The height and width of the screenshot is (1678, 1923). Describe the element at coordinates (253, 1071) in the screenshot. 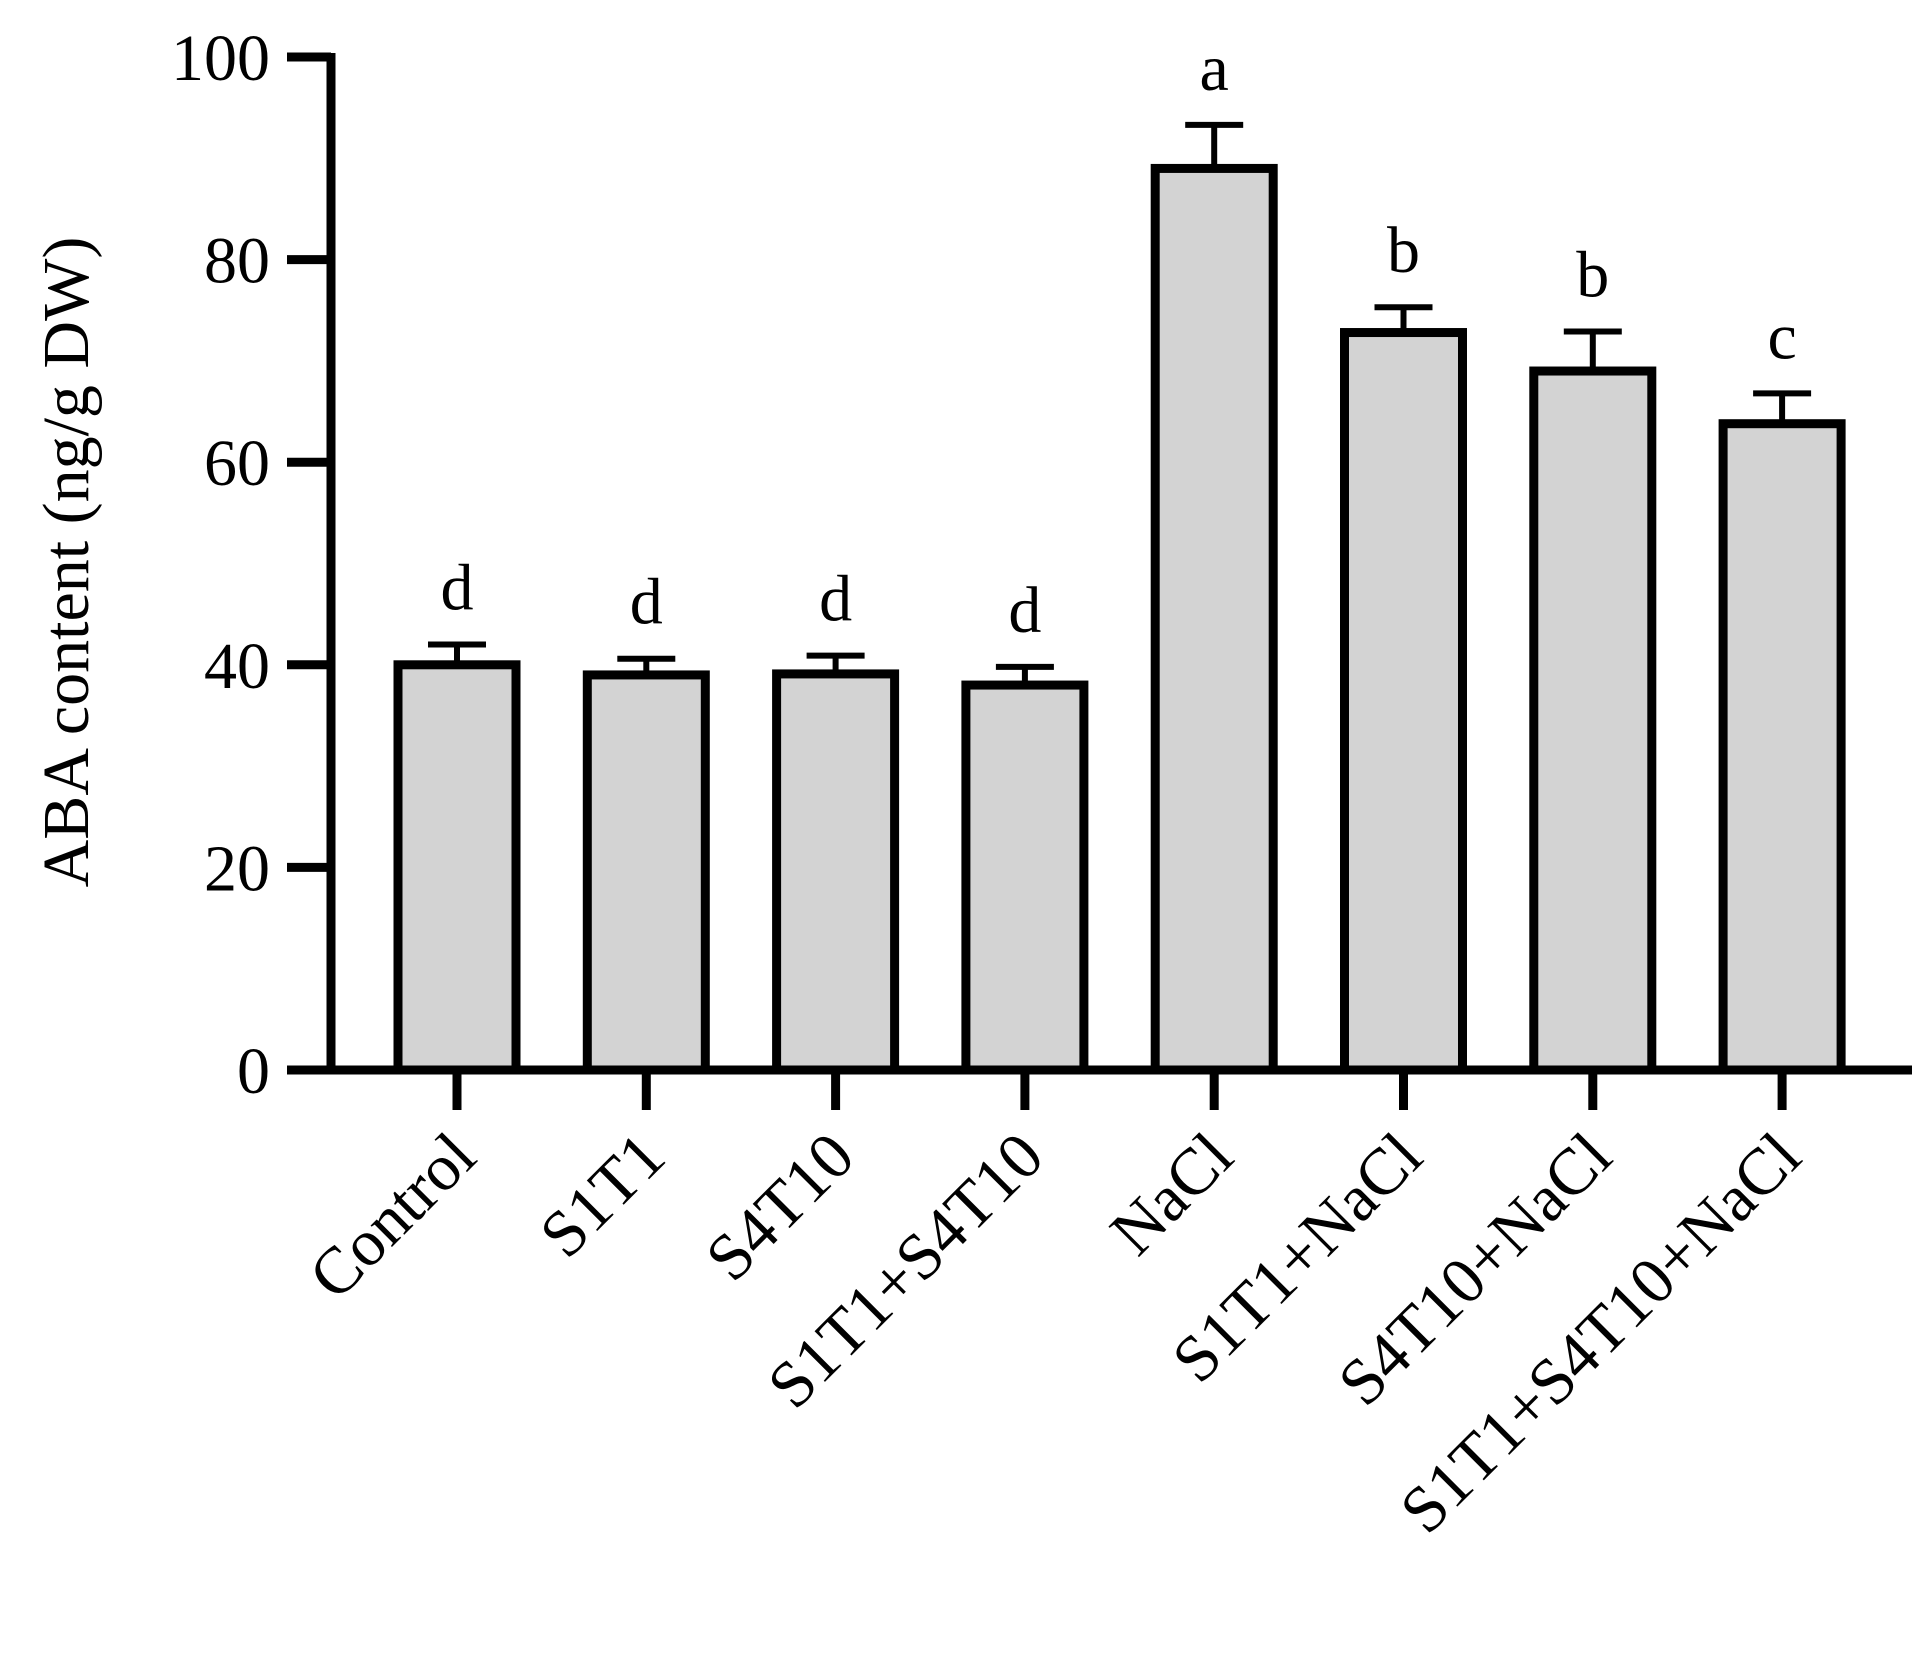

I see `y-tick-label: 0` at that location.